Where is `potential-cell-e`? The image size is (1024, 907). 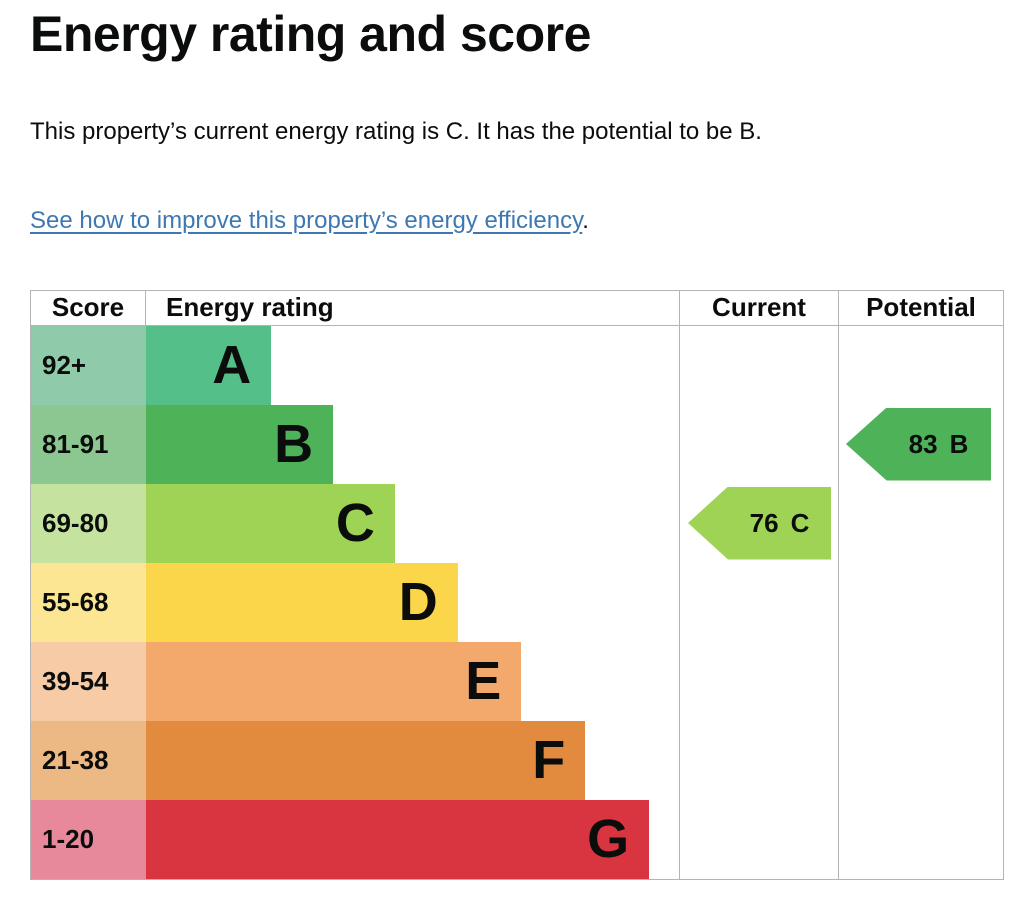 potential-cell-e is located at coordinates (920, 681).